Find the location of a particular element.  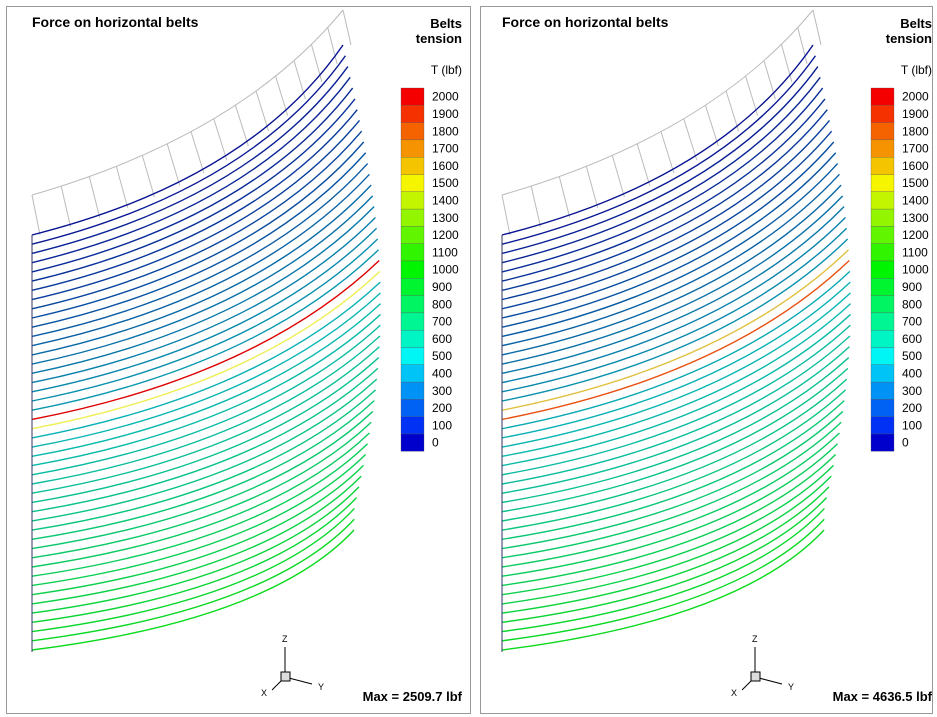

colorbar-label: 200 is located at coordinates (442, 408).